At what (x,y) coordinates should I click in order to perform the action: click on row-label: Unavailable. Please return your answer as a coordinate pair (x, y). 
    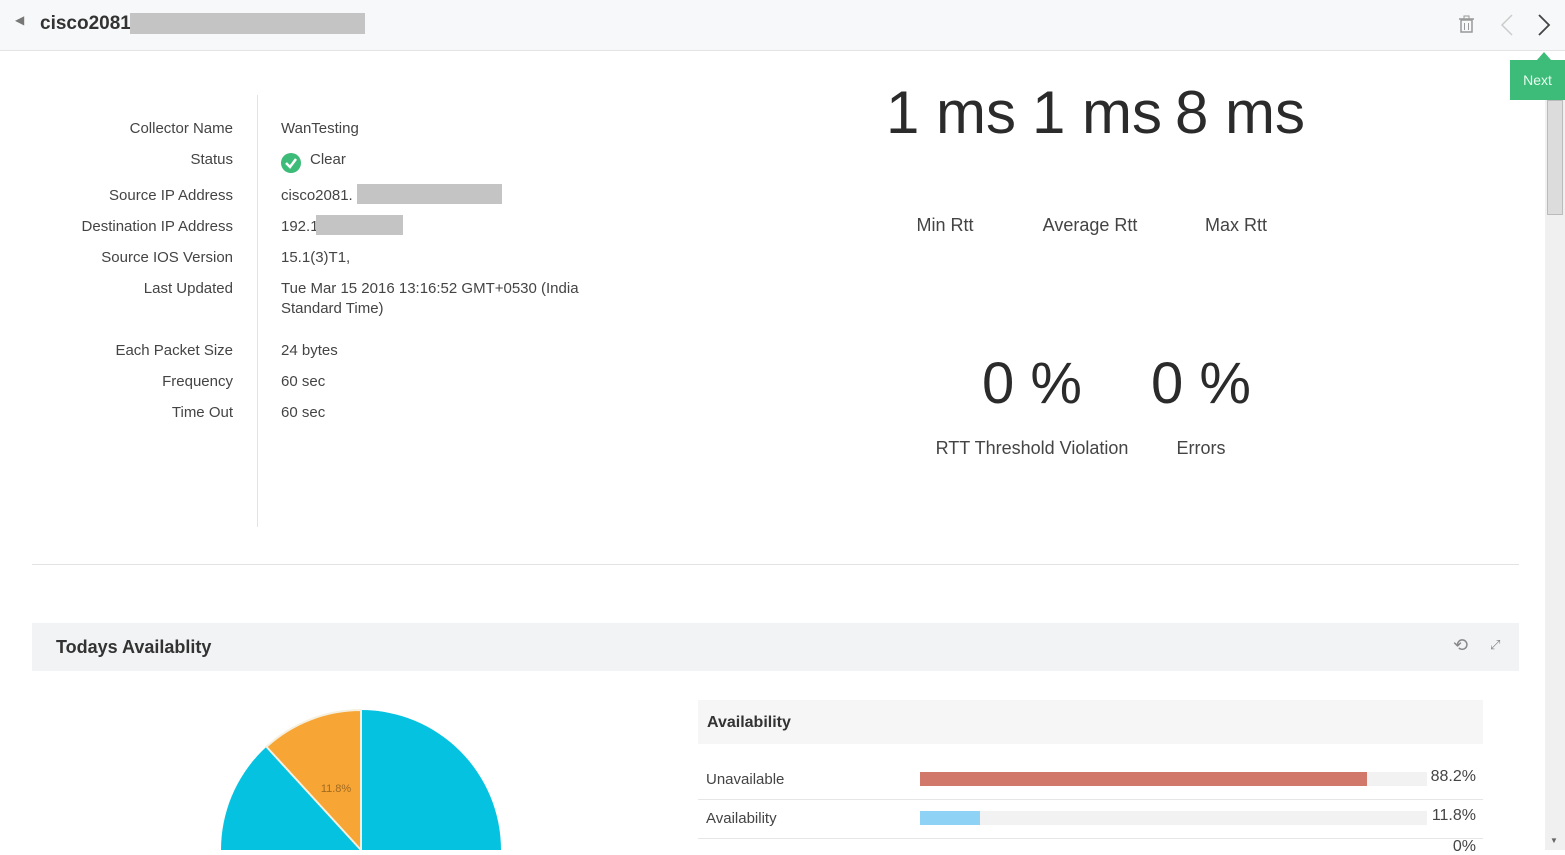
    Looking at the image, I should click on (745, 779).